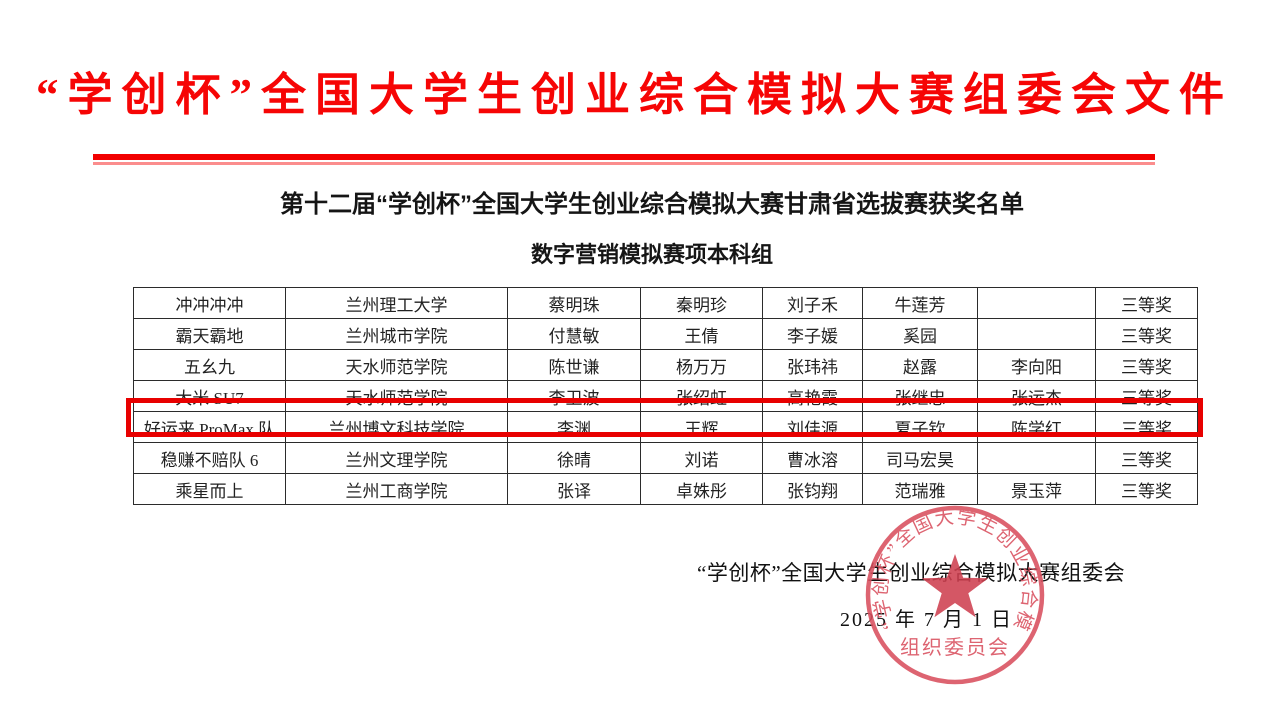 The image size is (1269, 706). What do you see at coordinates (624, 163) in the screenshot?
I see `header-divider-thin-line` at bounding box center [624, 163].